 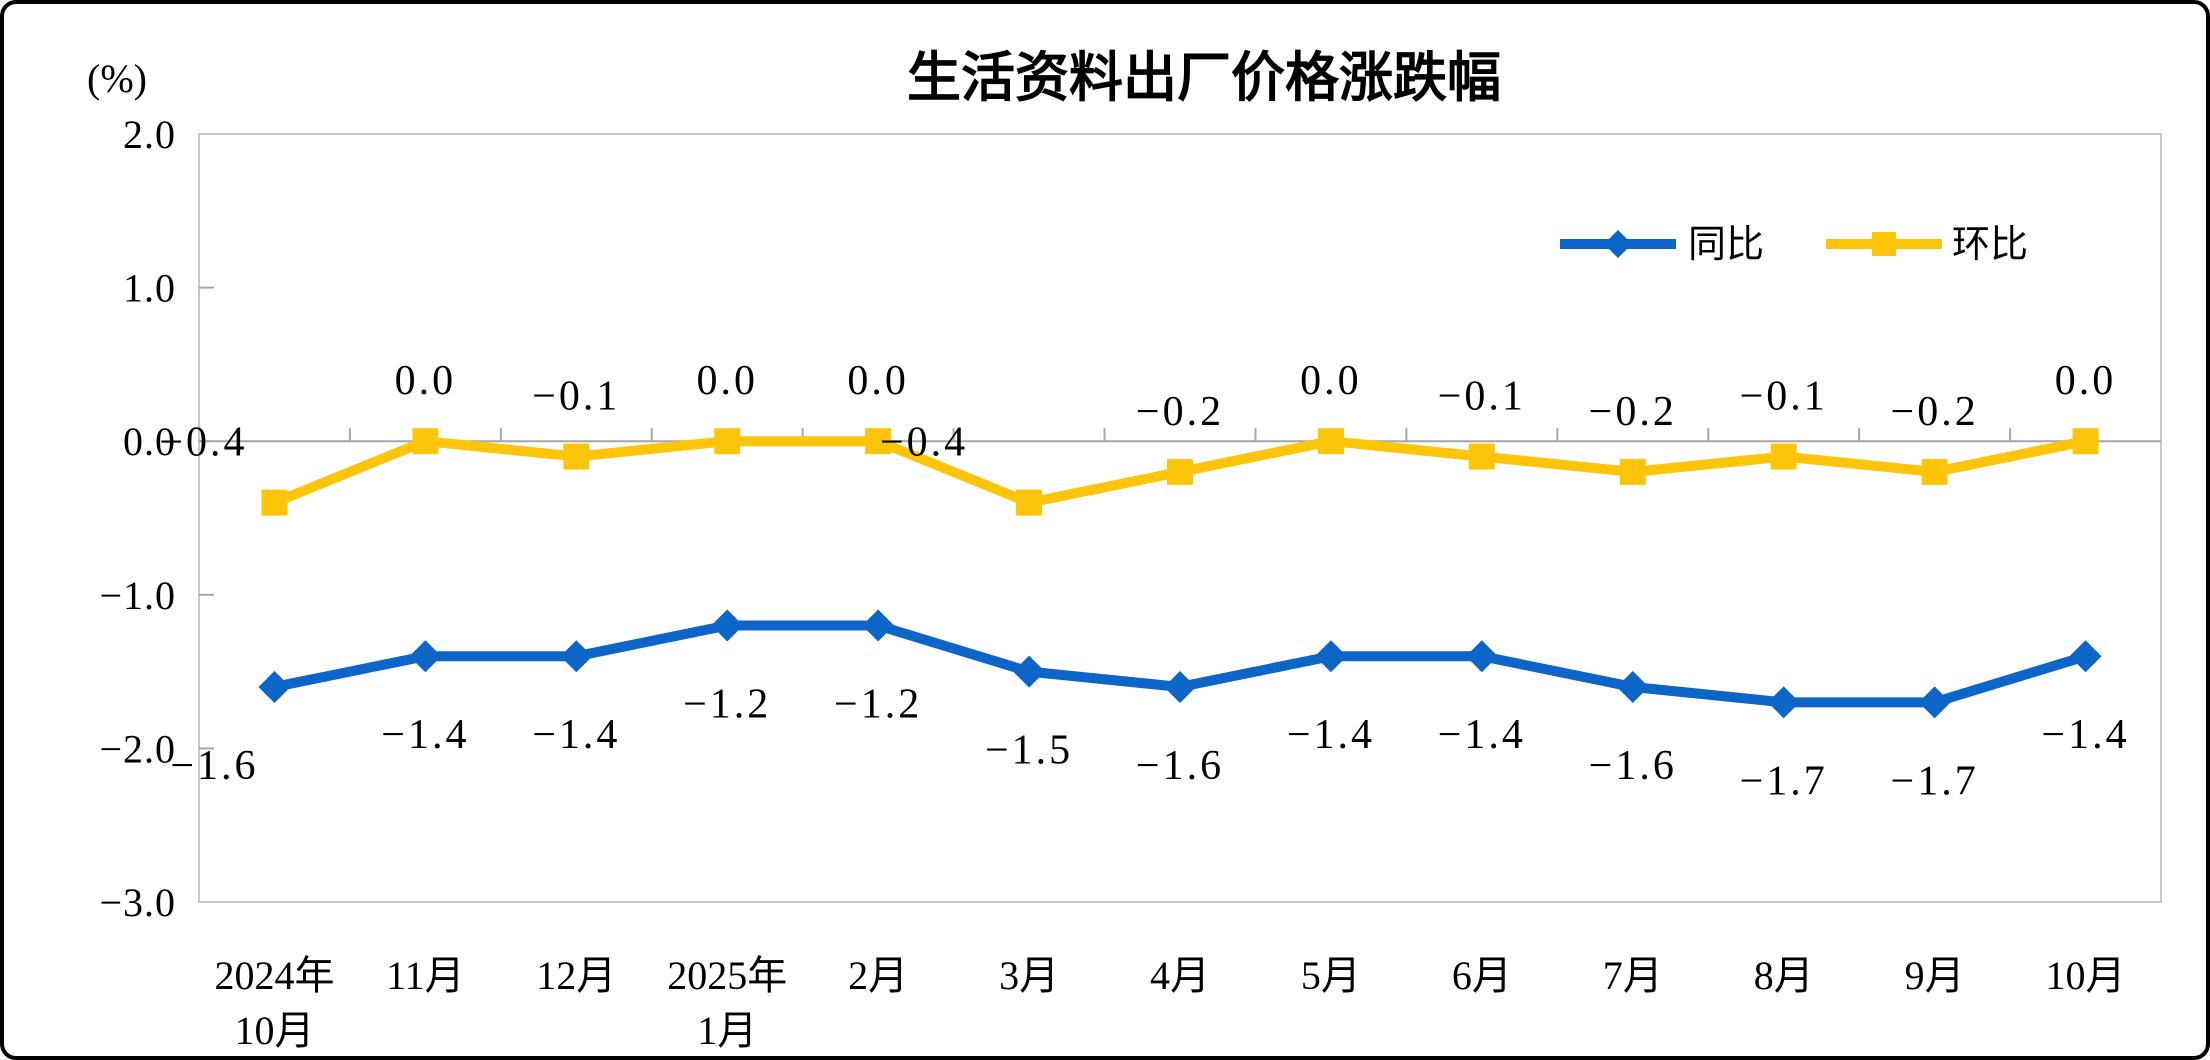 What do you see at coordinates (1784, 975) in the screenshot?
I see `x-tick-label: 8月` at bounding box center [1784, 975].